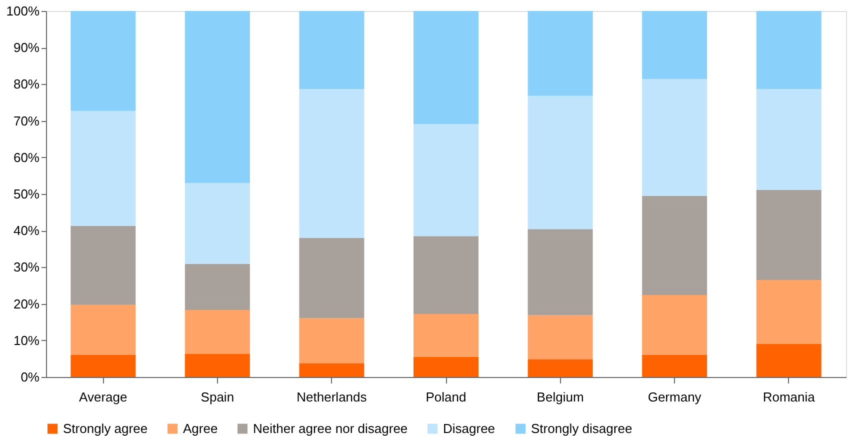 Image resolution: width=864 pixels, height=436 pixels. Describe the element at coordinates (469, 428) in the screenshot. I see `legend-label: Disagree` at that location.